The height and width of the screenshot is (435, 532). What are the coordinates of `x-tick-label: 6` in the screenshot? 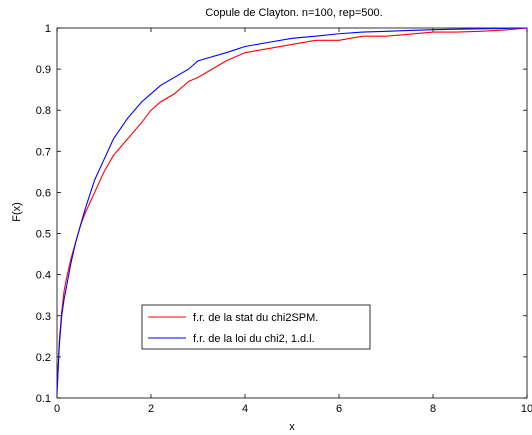 It's located at (339, 409).